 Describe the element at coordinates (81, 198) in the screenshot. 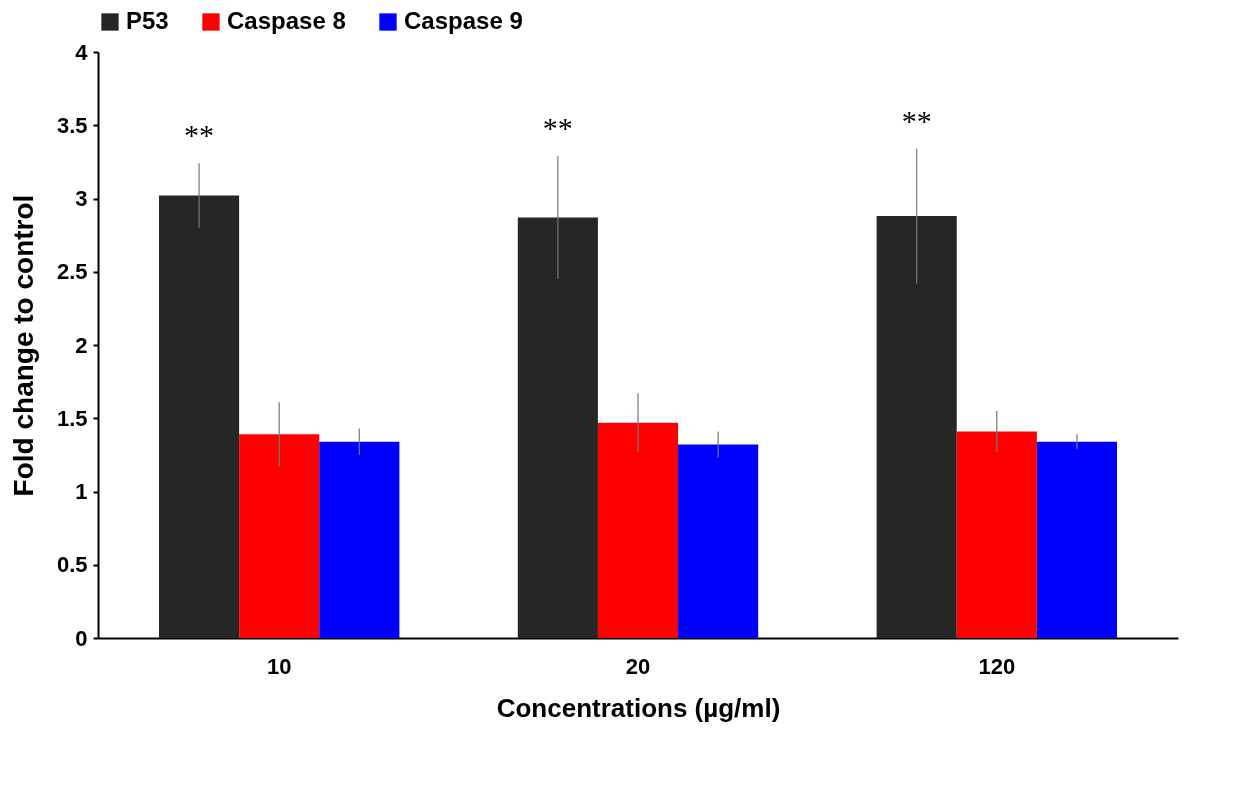

I see `y-tick-label: 3` at that location.